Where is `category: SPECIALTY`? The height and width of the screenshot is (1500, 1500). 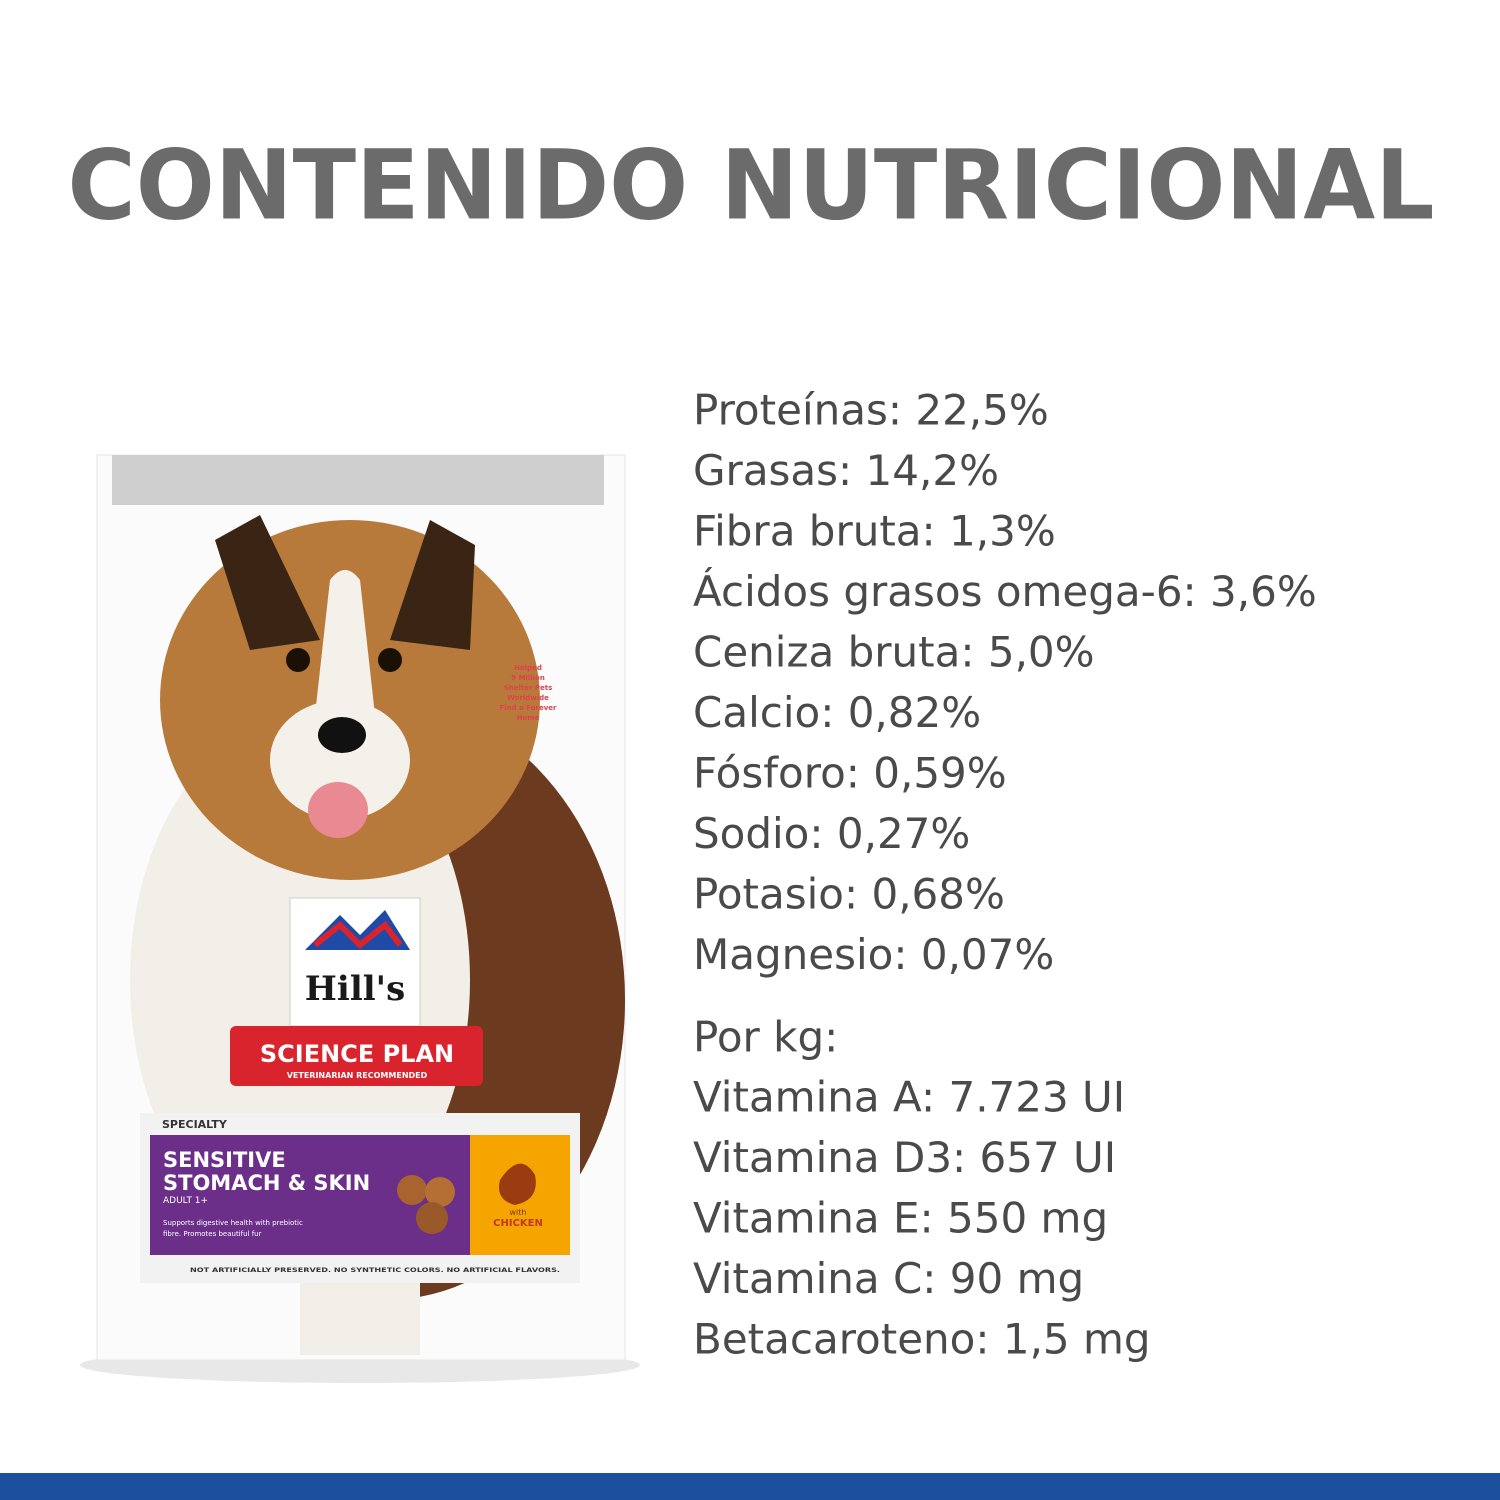 category: SPECIALTY is located at coordinates (195, 1124).